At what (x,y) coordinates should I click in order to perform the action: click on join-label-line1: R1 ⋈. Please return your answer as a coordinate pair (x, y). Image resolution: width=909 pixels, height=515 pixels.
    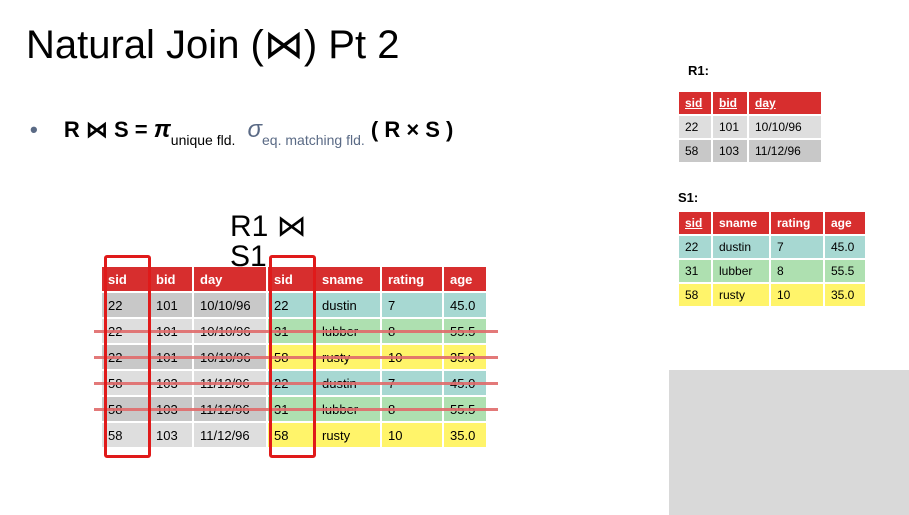
    Looking at the image, I should click on (268, 226).